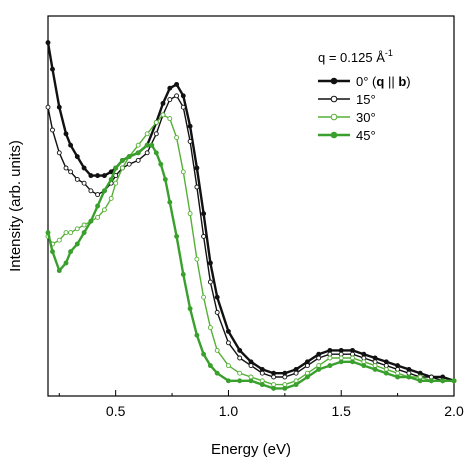 The height and width of the screenshot is (474, 474). I want to click on legend-entry: 45°, so click(347, 135).